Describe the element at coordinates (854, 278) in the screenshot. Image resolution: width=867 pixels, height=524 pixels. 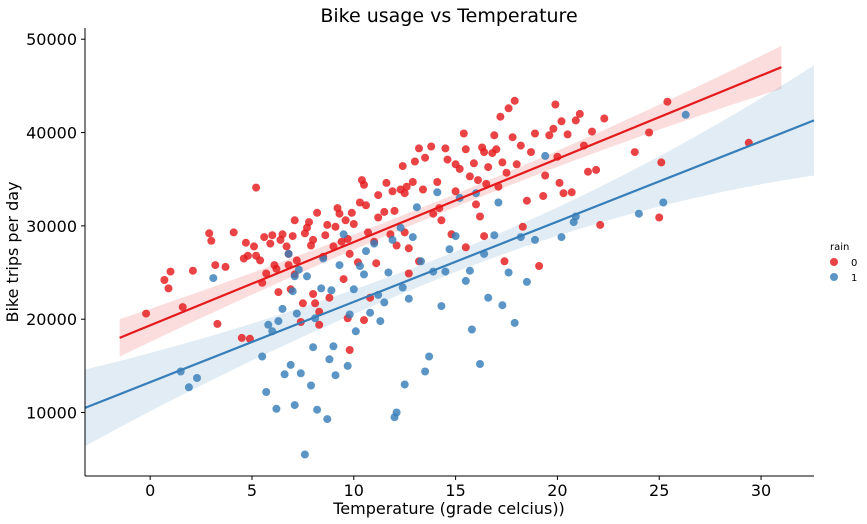
I see `legend-label-1: 1` at that location.